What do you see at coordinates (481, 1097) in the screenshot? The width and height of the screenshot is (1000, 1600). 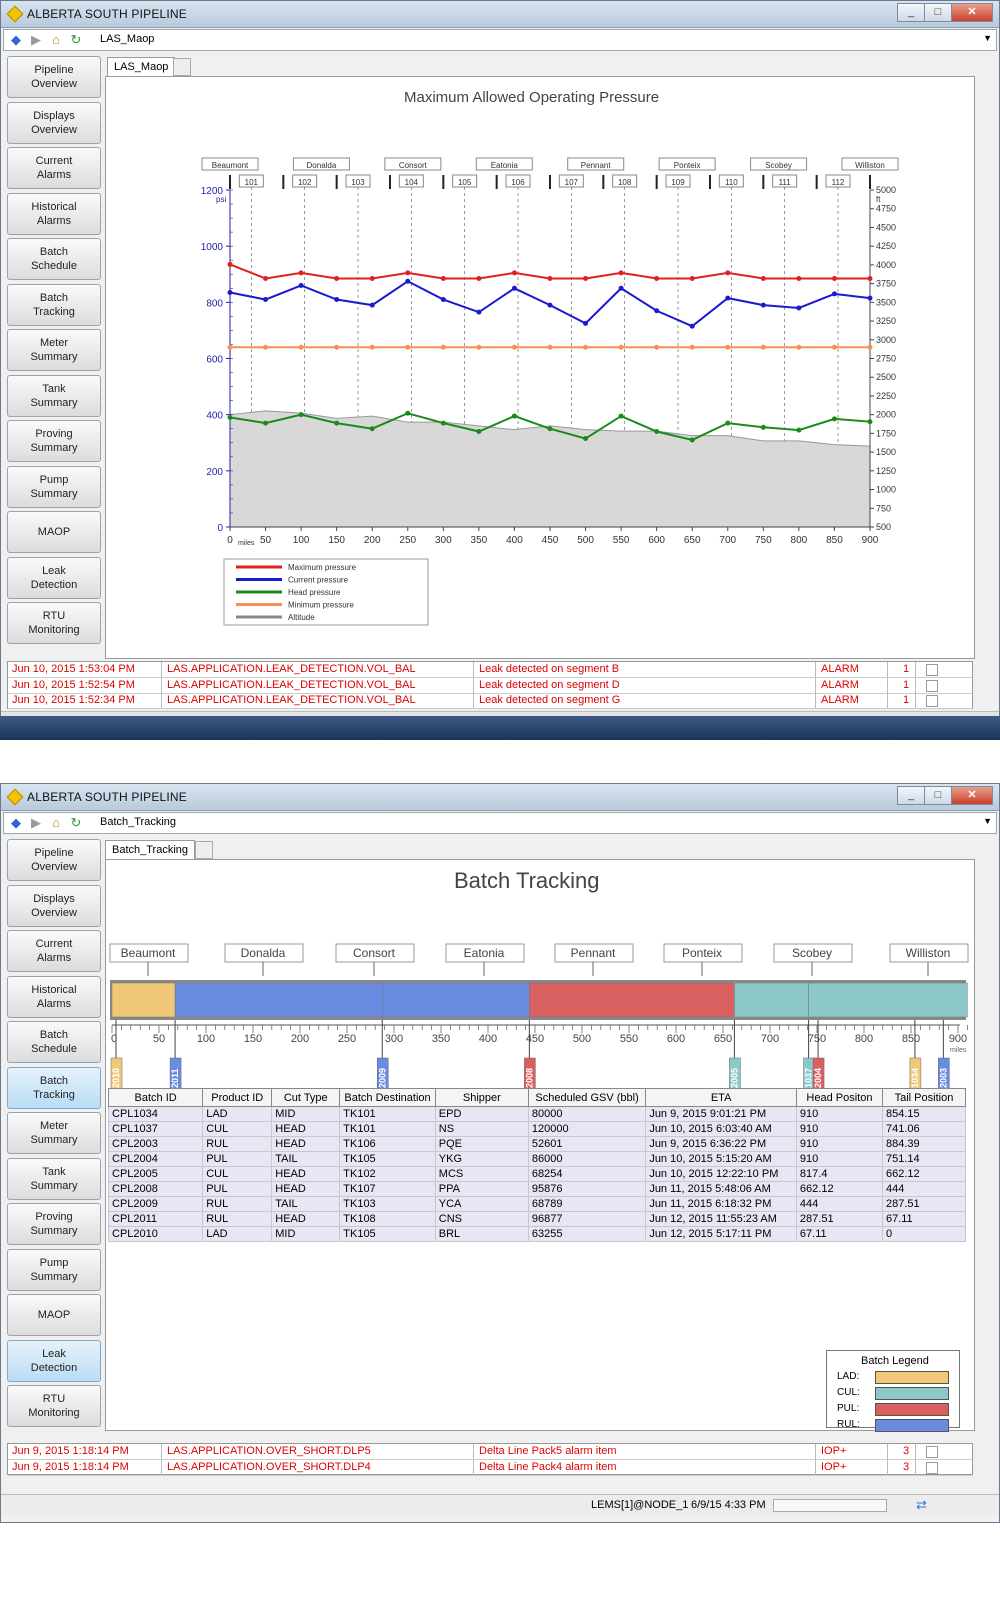 I see `column-header: Shipper` at bounding box center [481, 1097].